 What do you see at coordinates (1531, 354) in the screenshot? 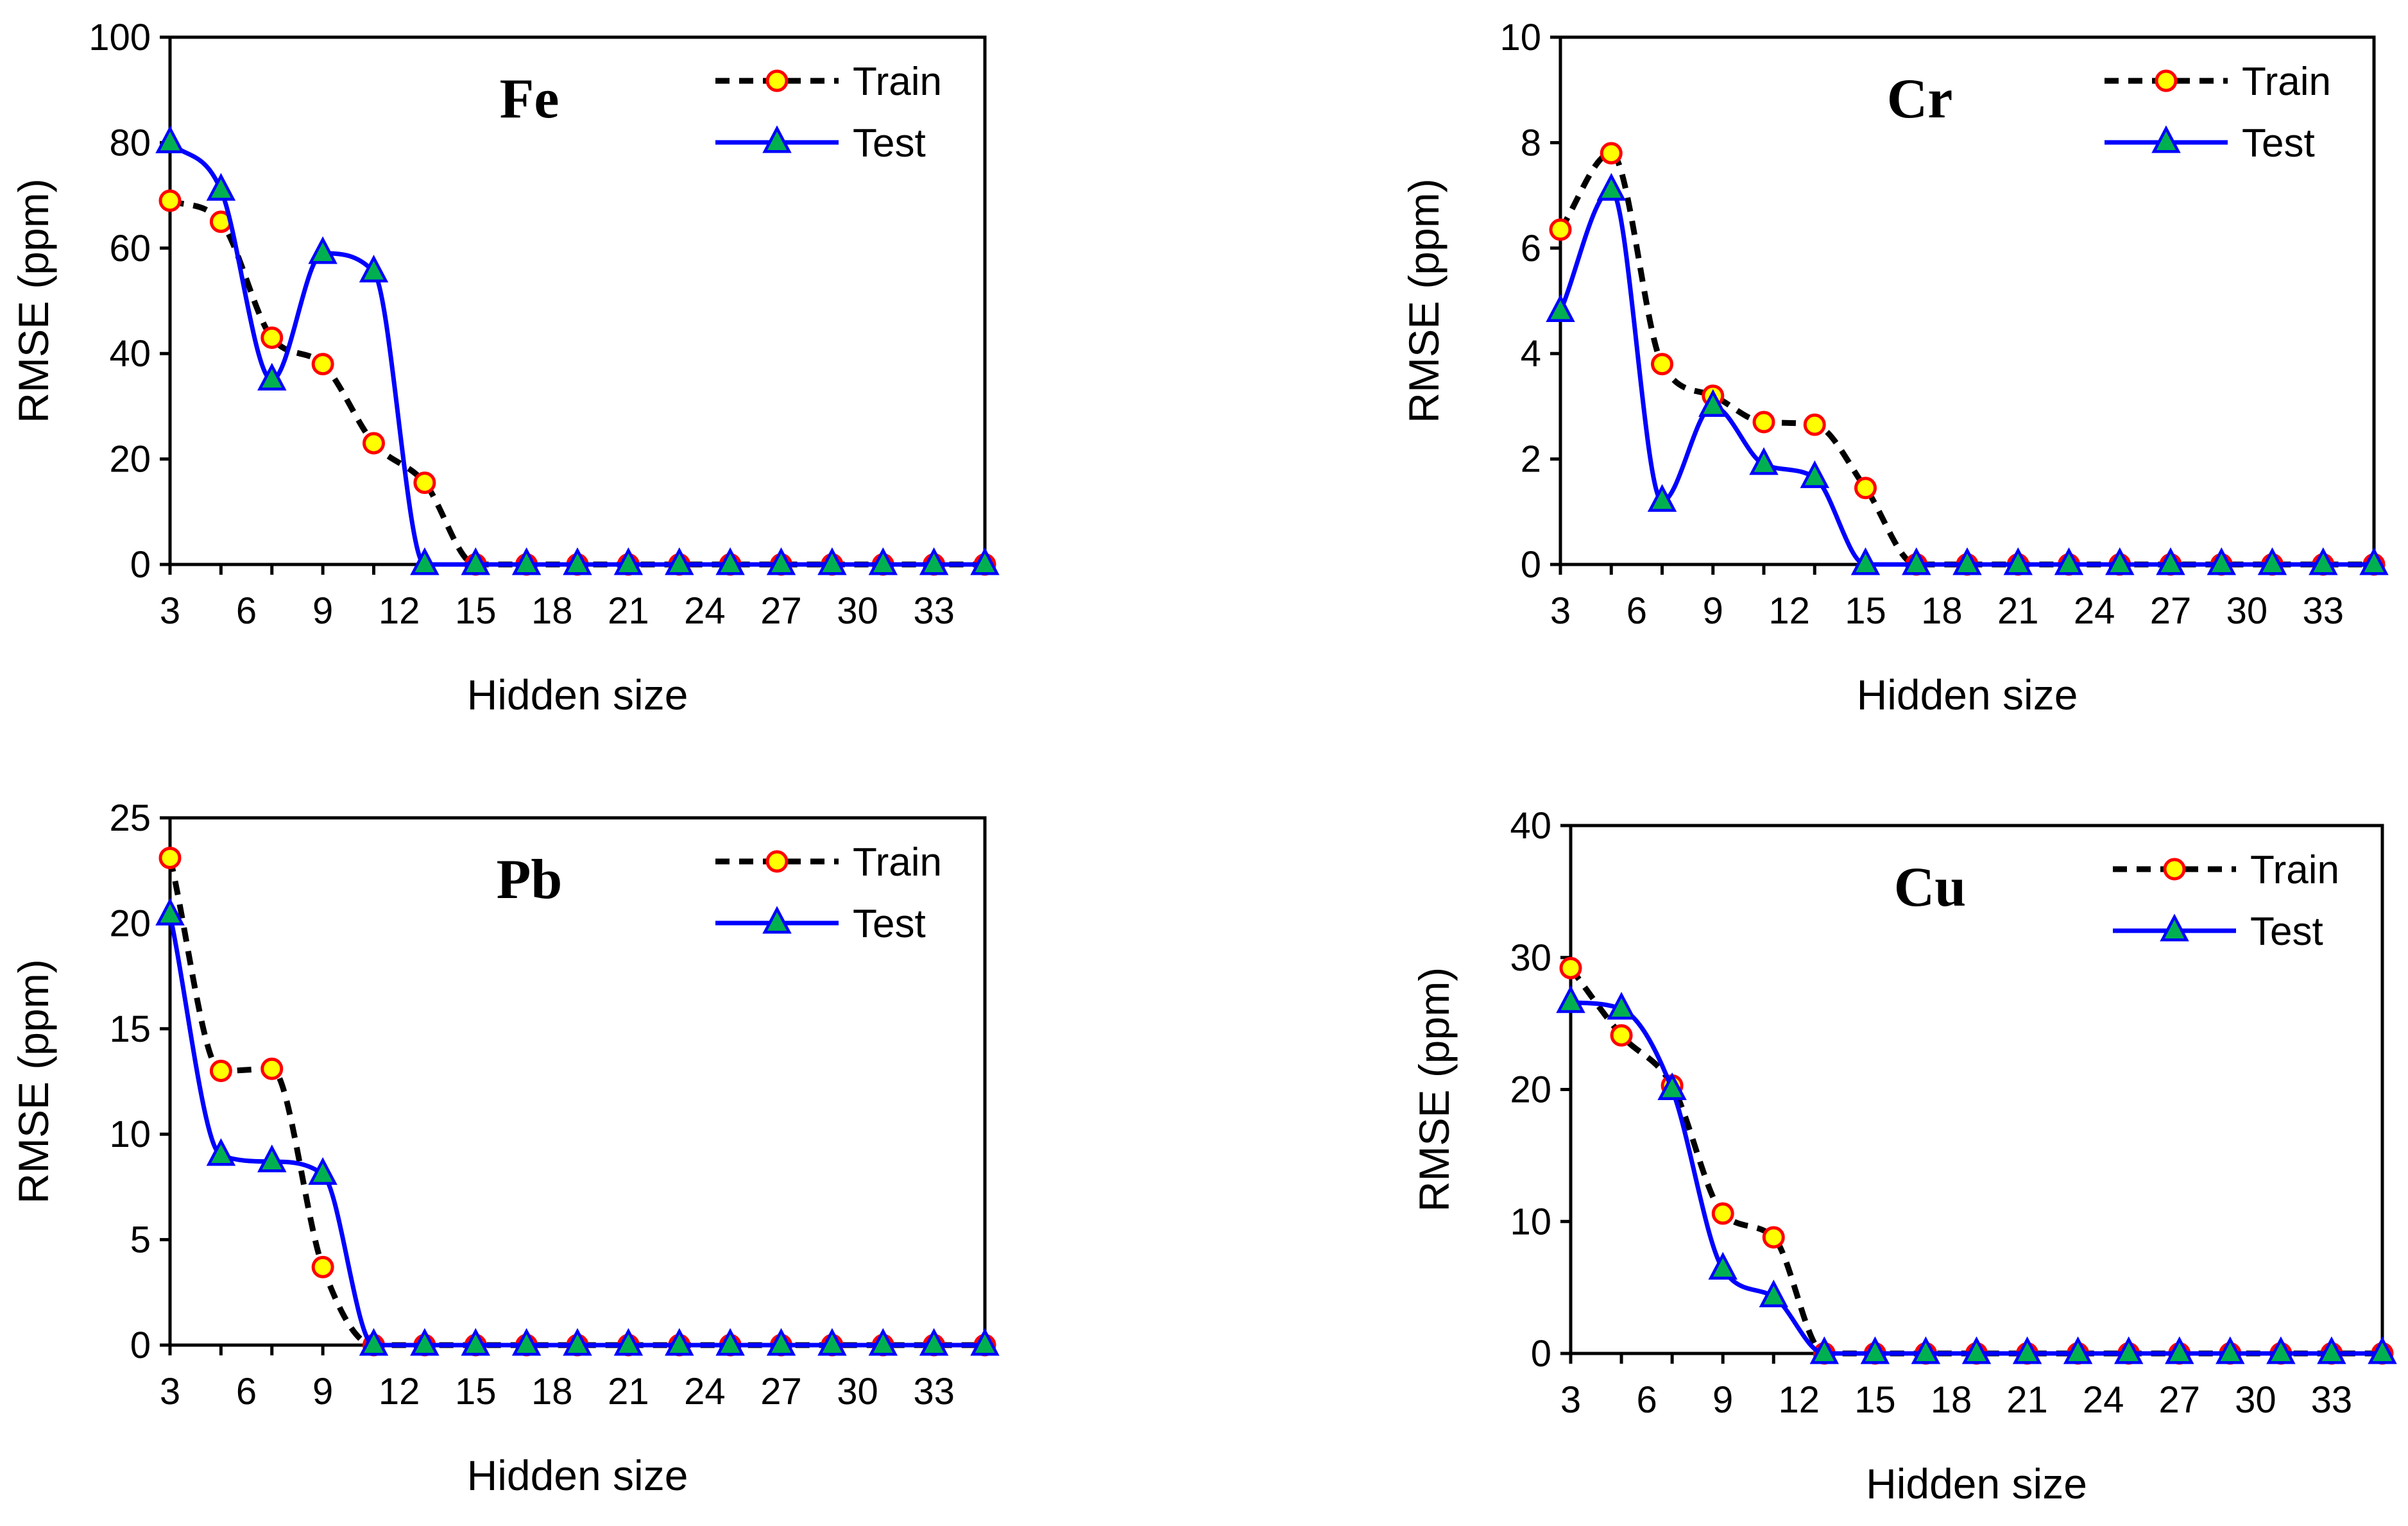
I see `y-tick-label: 4` at bounding box center [1531, 354].